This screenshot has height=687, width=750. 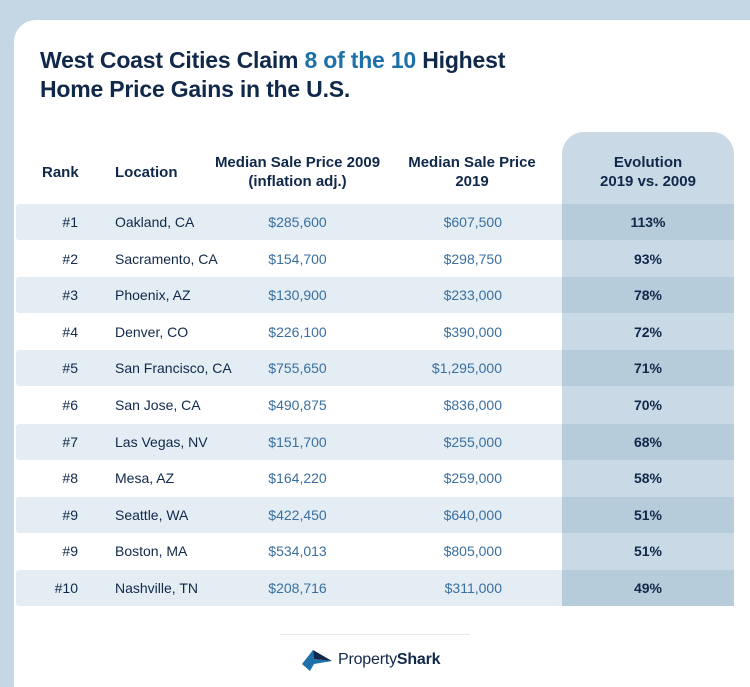 I want to click on location-cell: San Jose, CA, so click(x=158, y=405).